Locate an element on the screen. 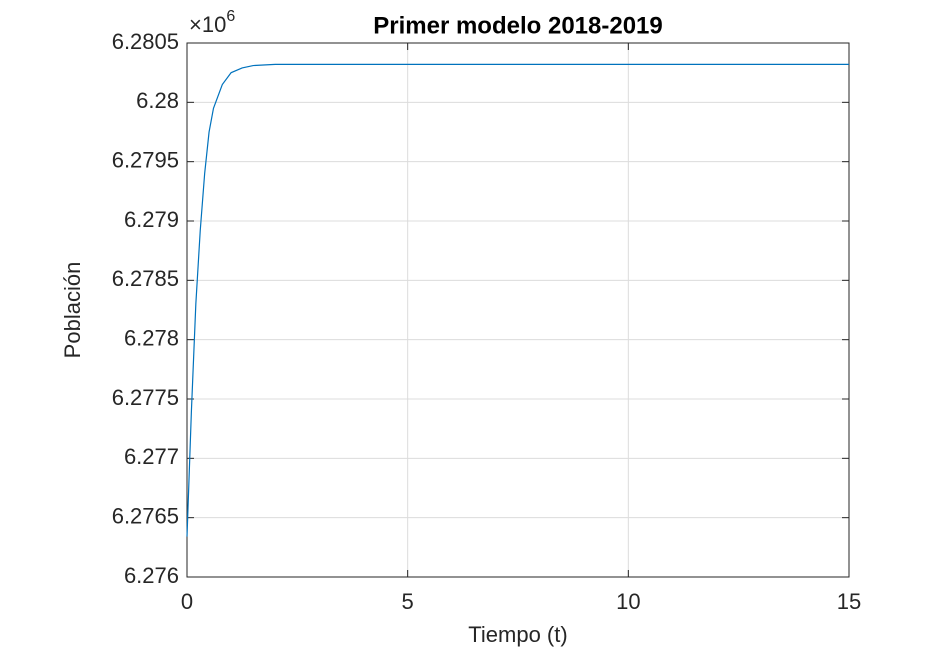  y-tick-label: 6.2765 is located at coordinates (145, 515).